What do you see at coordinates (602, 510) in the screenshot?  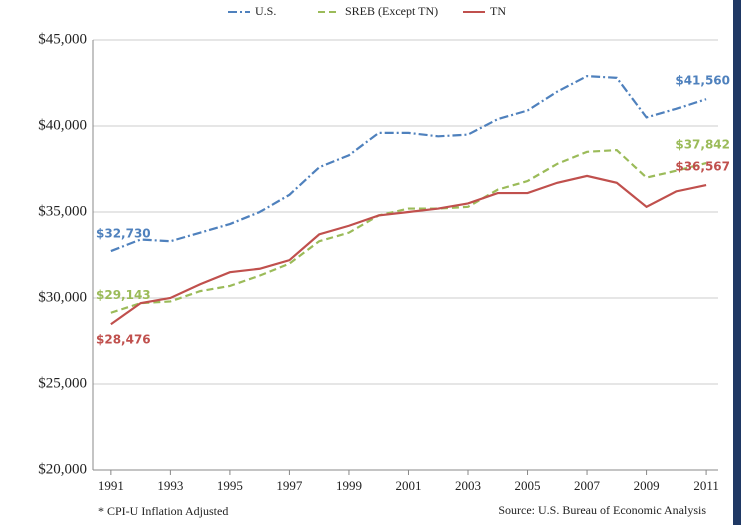 I see `source: Source: U.S. Bureau of Economic Analysis` at bounding box center [602, 510].